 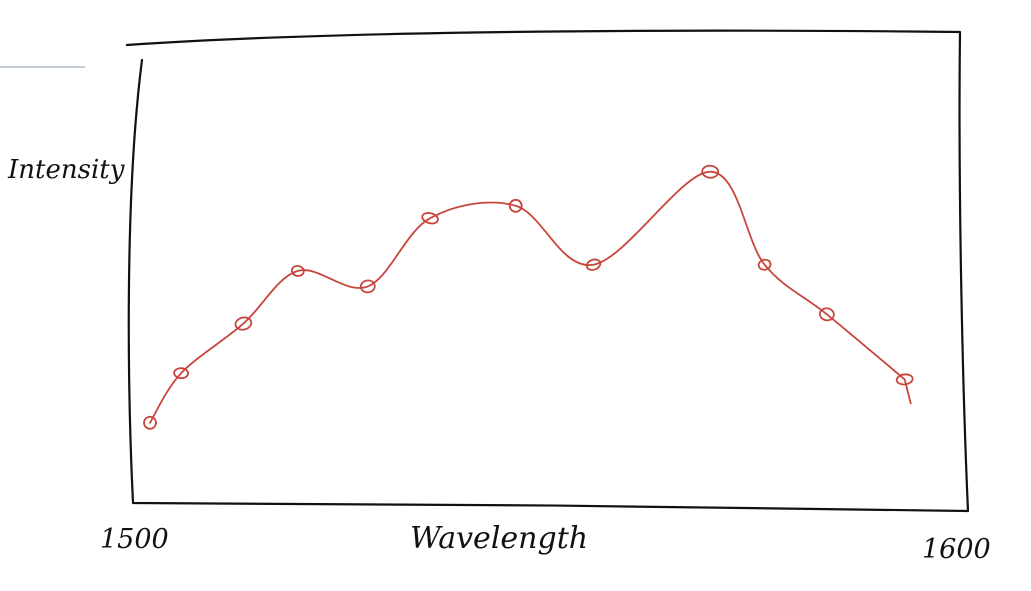 What do you see at coordinates (956, 549) in the screenshot?
I see `x-tick-label-end: 1600` at bounding box center [956, 549].